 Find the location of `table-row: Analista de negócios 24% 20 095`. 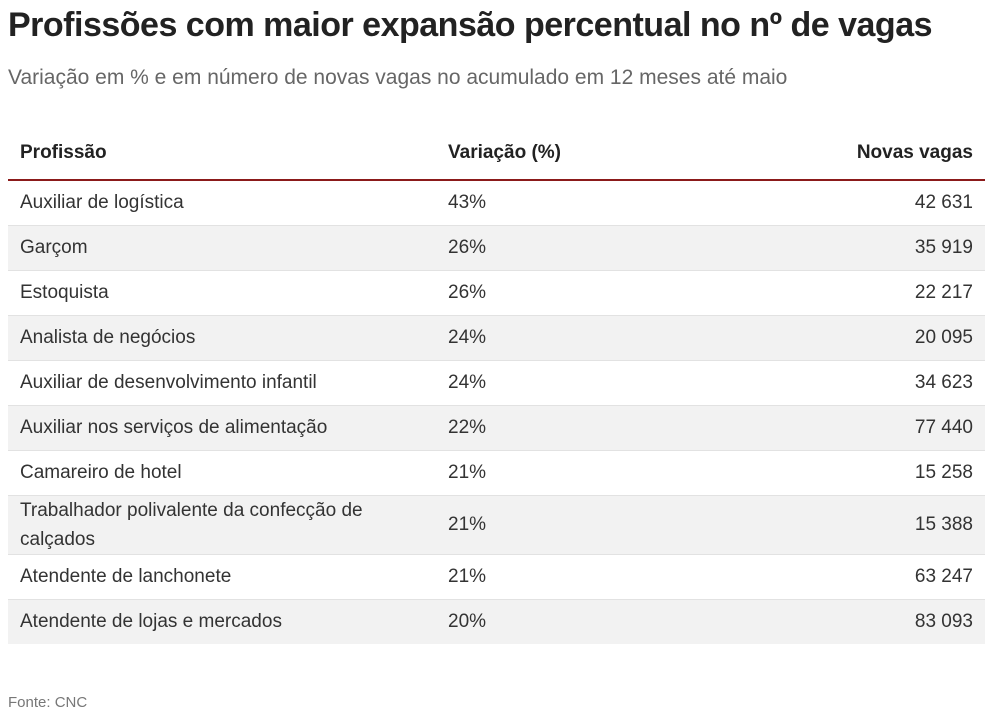

table-row: Analista de negócios 24% 20 095 is located at coordinates (496, 338).